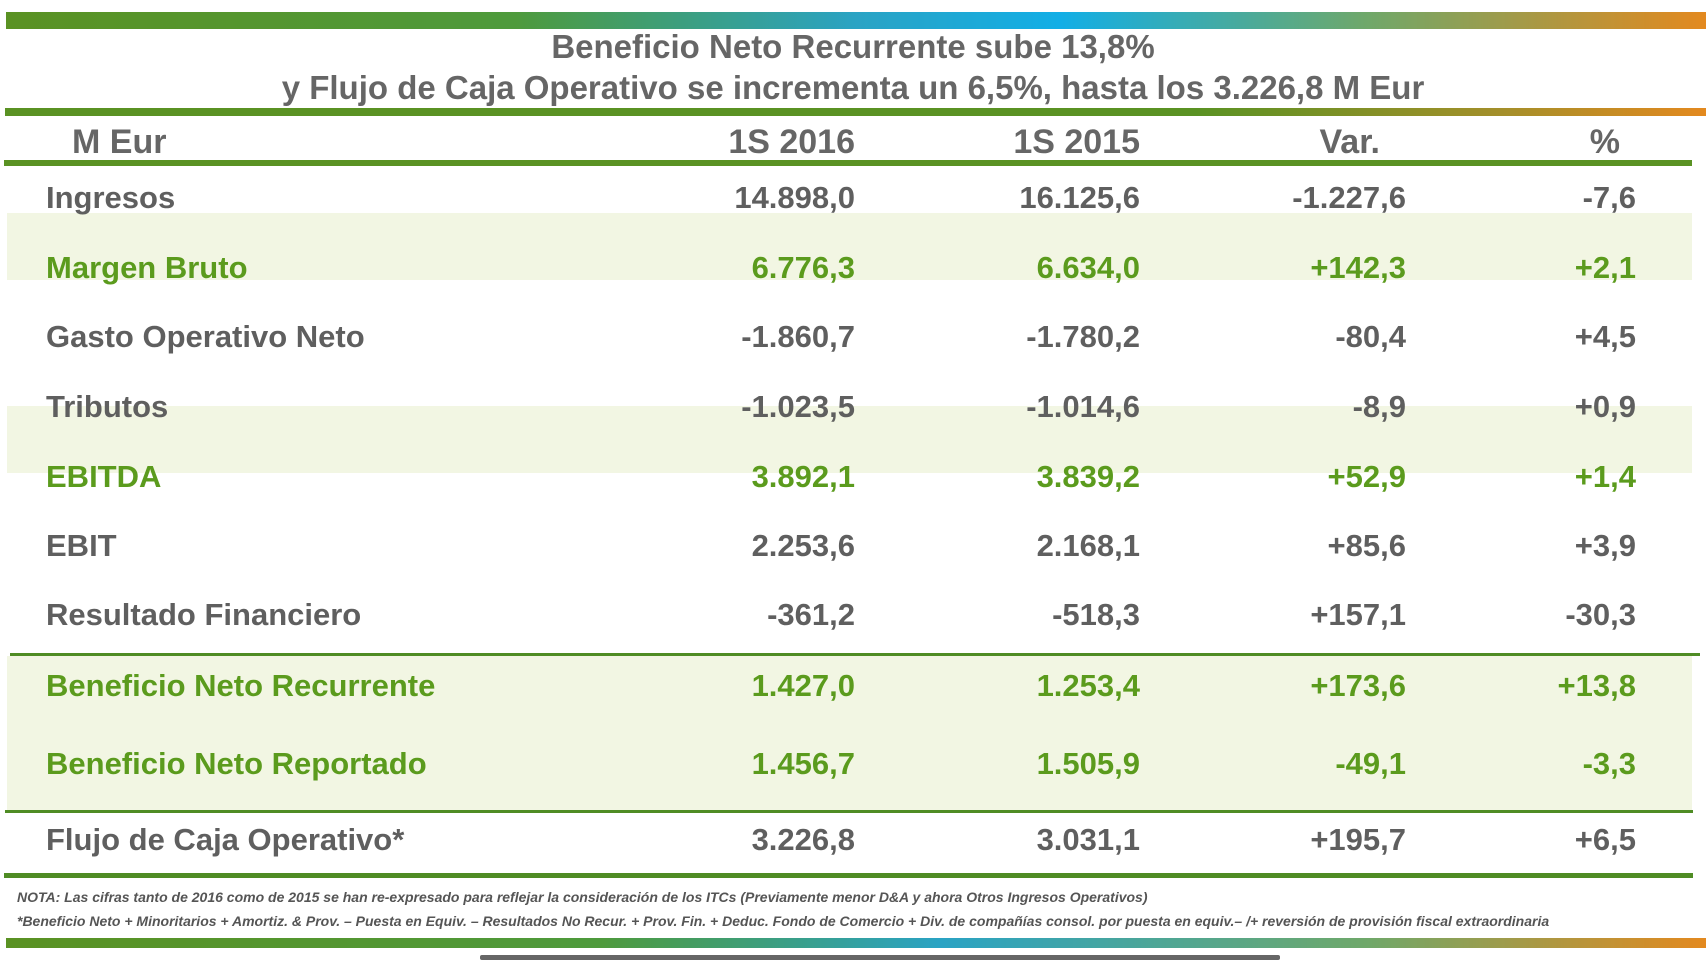 The height and width of the screenshot is (960, 1706). I want to click on header-1s-2016: 1S 2016, so click(791, 142).